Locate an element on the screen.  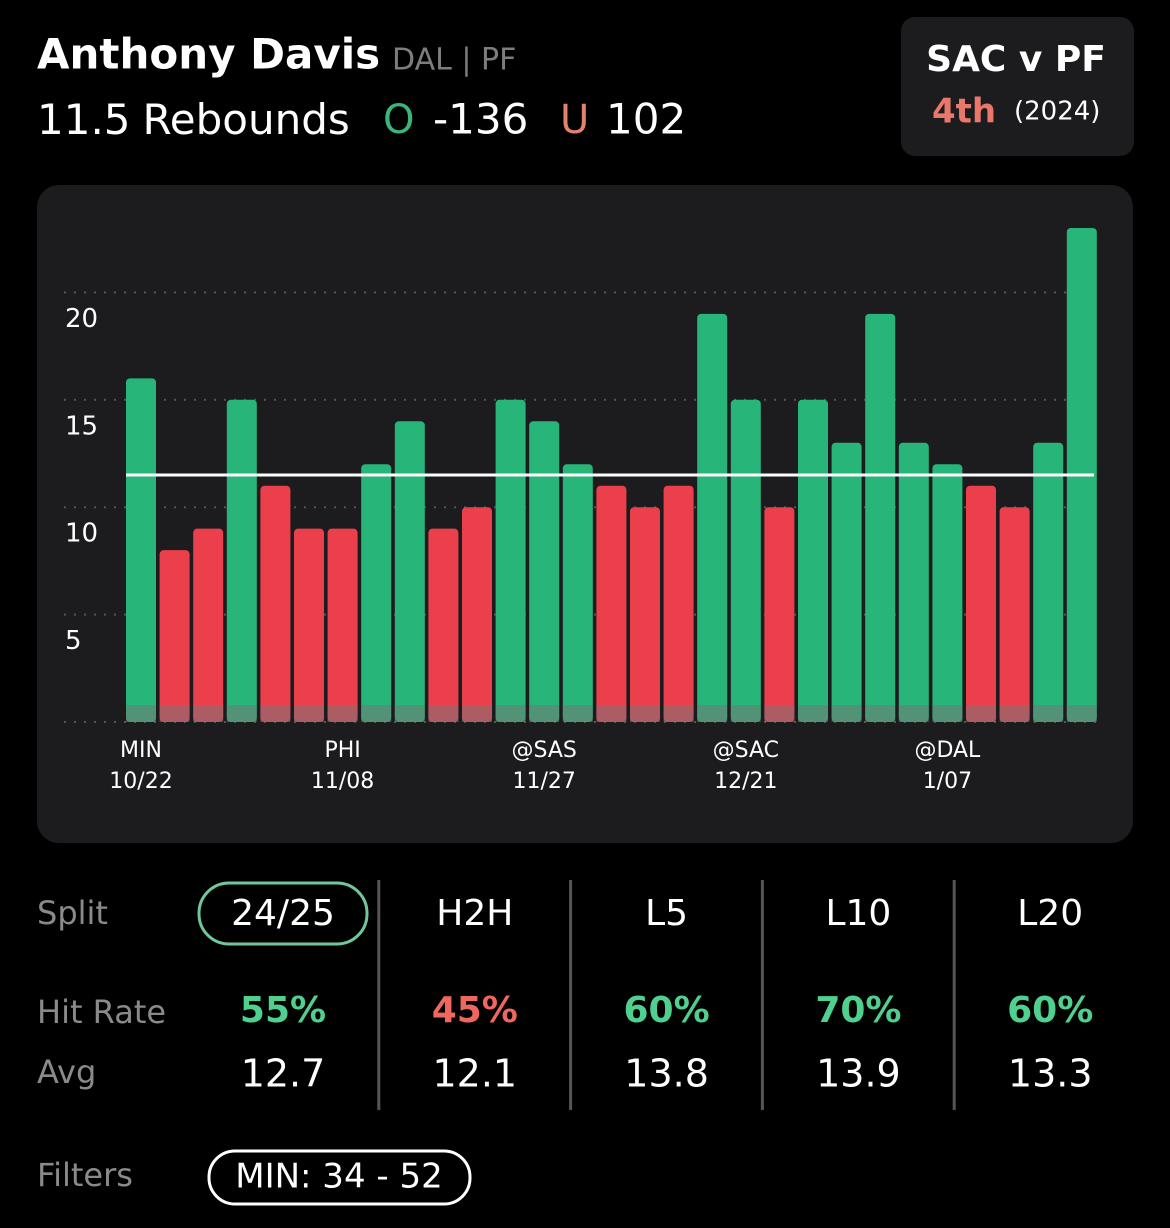
x-tick-label: PHI is located at coordinates (342, 750).